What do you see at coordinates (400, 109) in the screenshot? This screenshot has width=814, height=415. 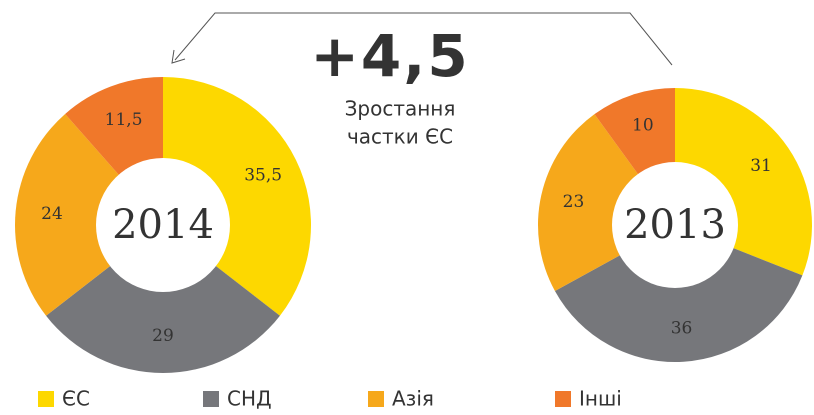 I see `annotation-text: Зростання` at bounding box center [400, 109].